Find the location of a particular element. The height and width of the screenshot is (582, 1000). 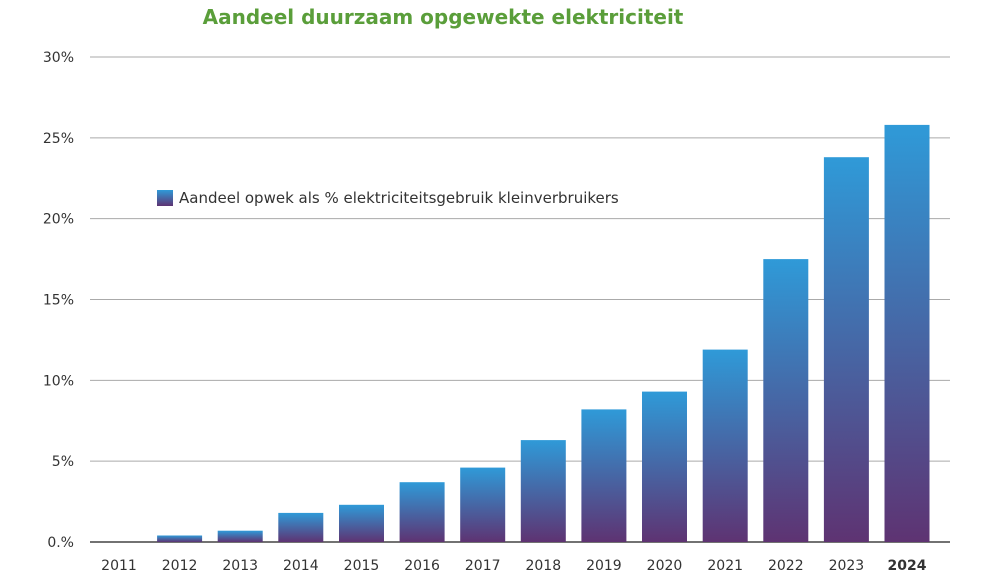

y-tick-label: 5% is located at coordinates (63, 462).